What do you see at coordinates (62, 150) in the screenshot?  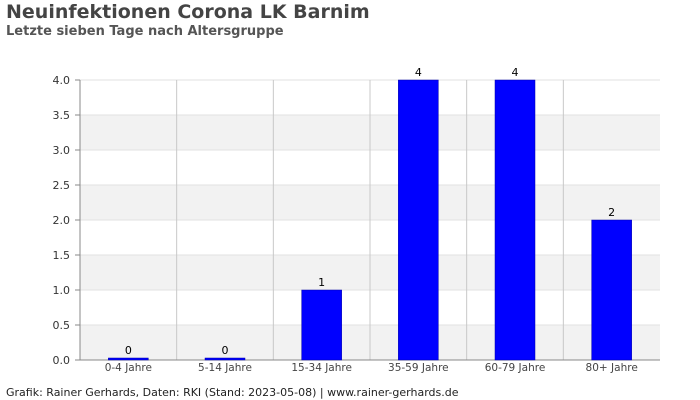 I see `y-tick-label: 3.0` at bounding box center [62, 150].